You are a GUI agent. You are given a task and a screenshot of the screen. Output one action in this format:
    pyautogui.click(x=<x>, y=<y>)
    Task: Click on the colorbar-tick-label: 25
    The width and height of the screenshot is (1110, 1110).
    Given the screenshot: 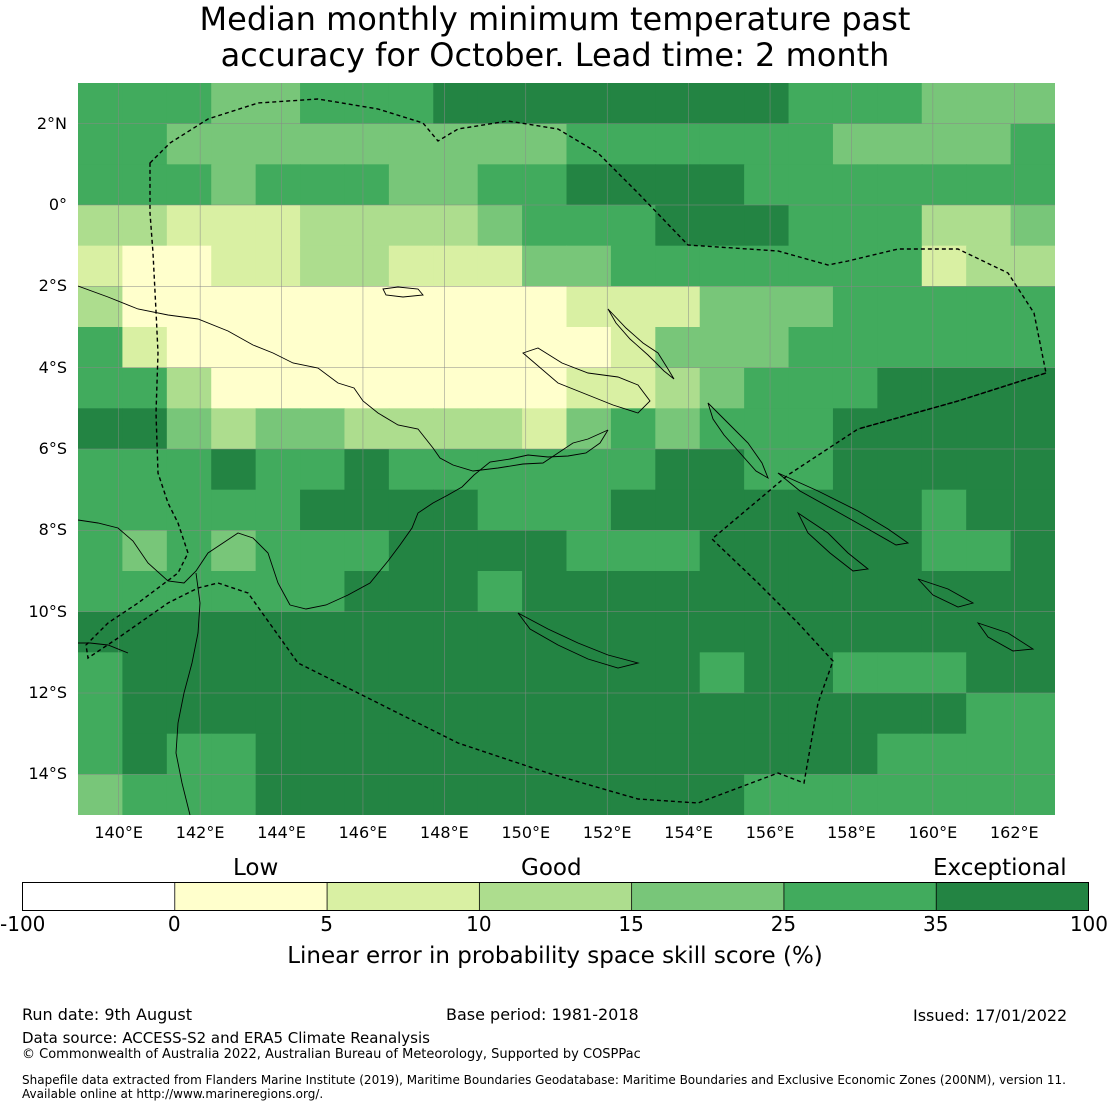 What is the action you would take?
    pyautogui.click(x=783, y=924)
    